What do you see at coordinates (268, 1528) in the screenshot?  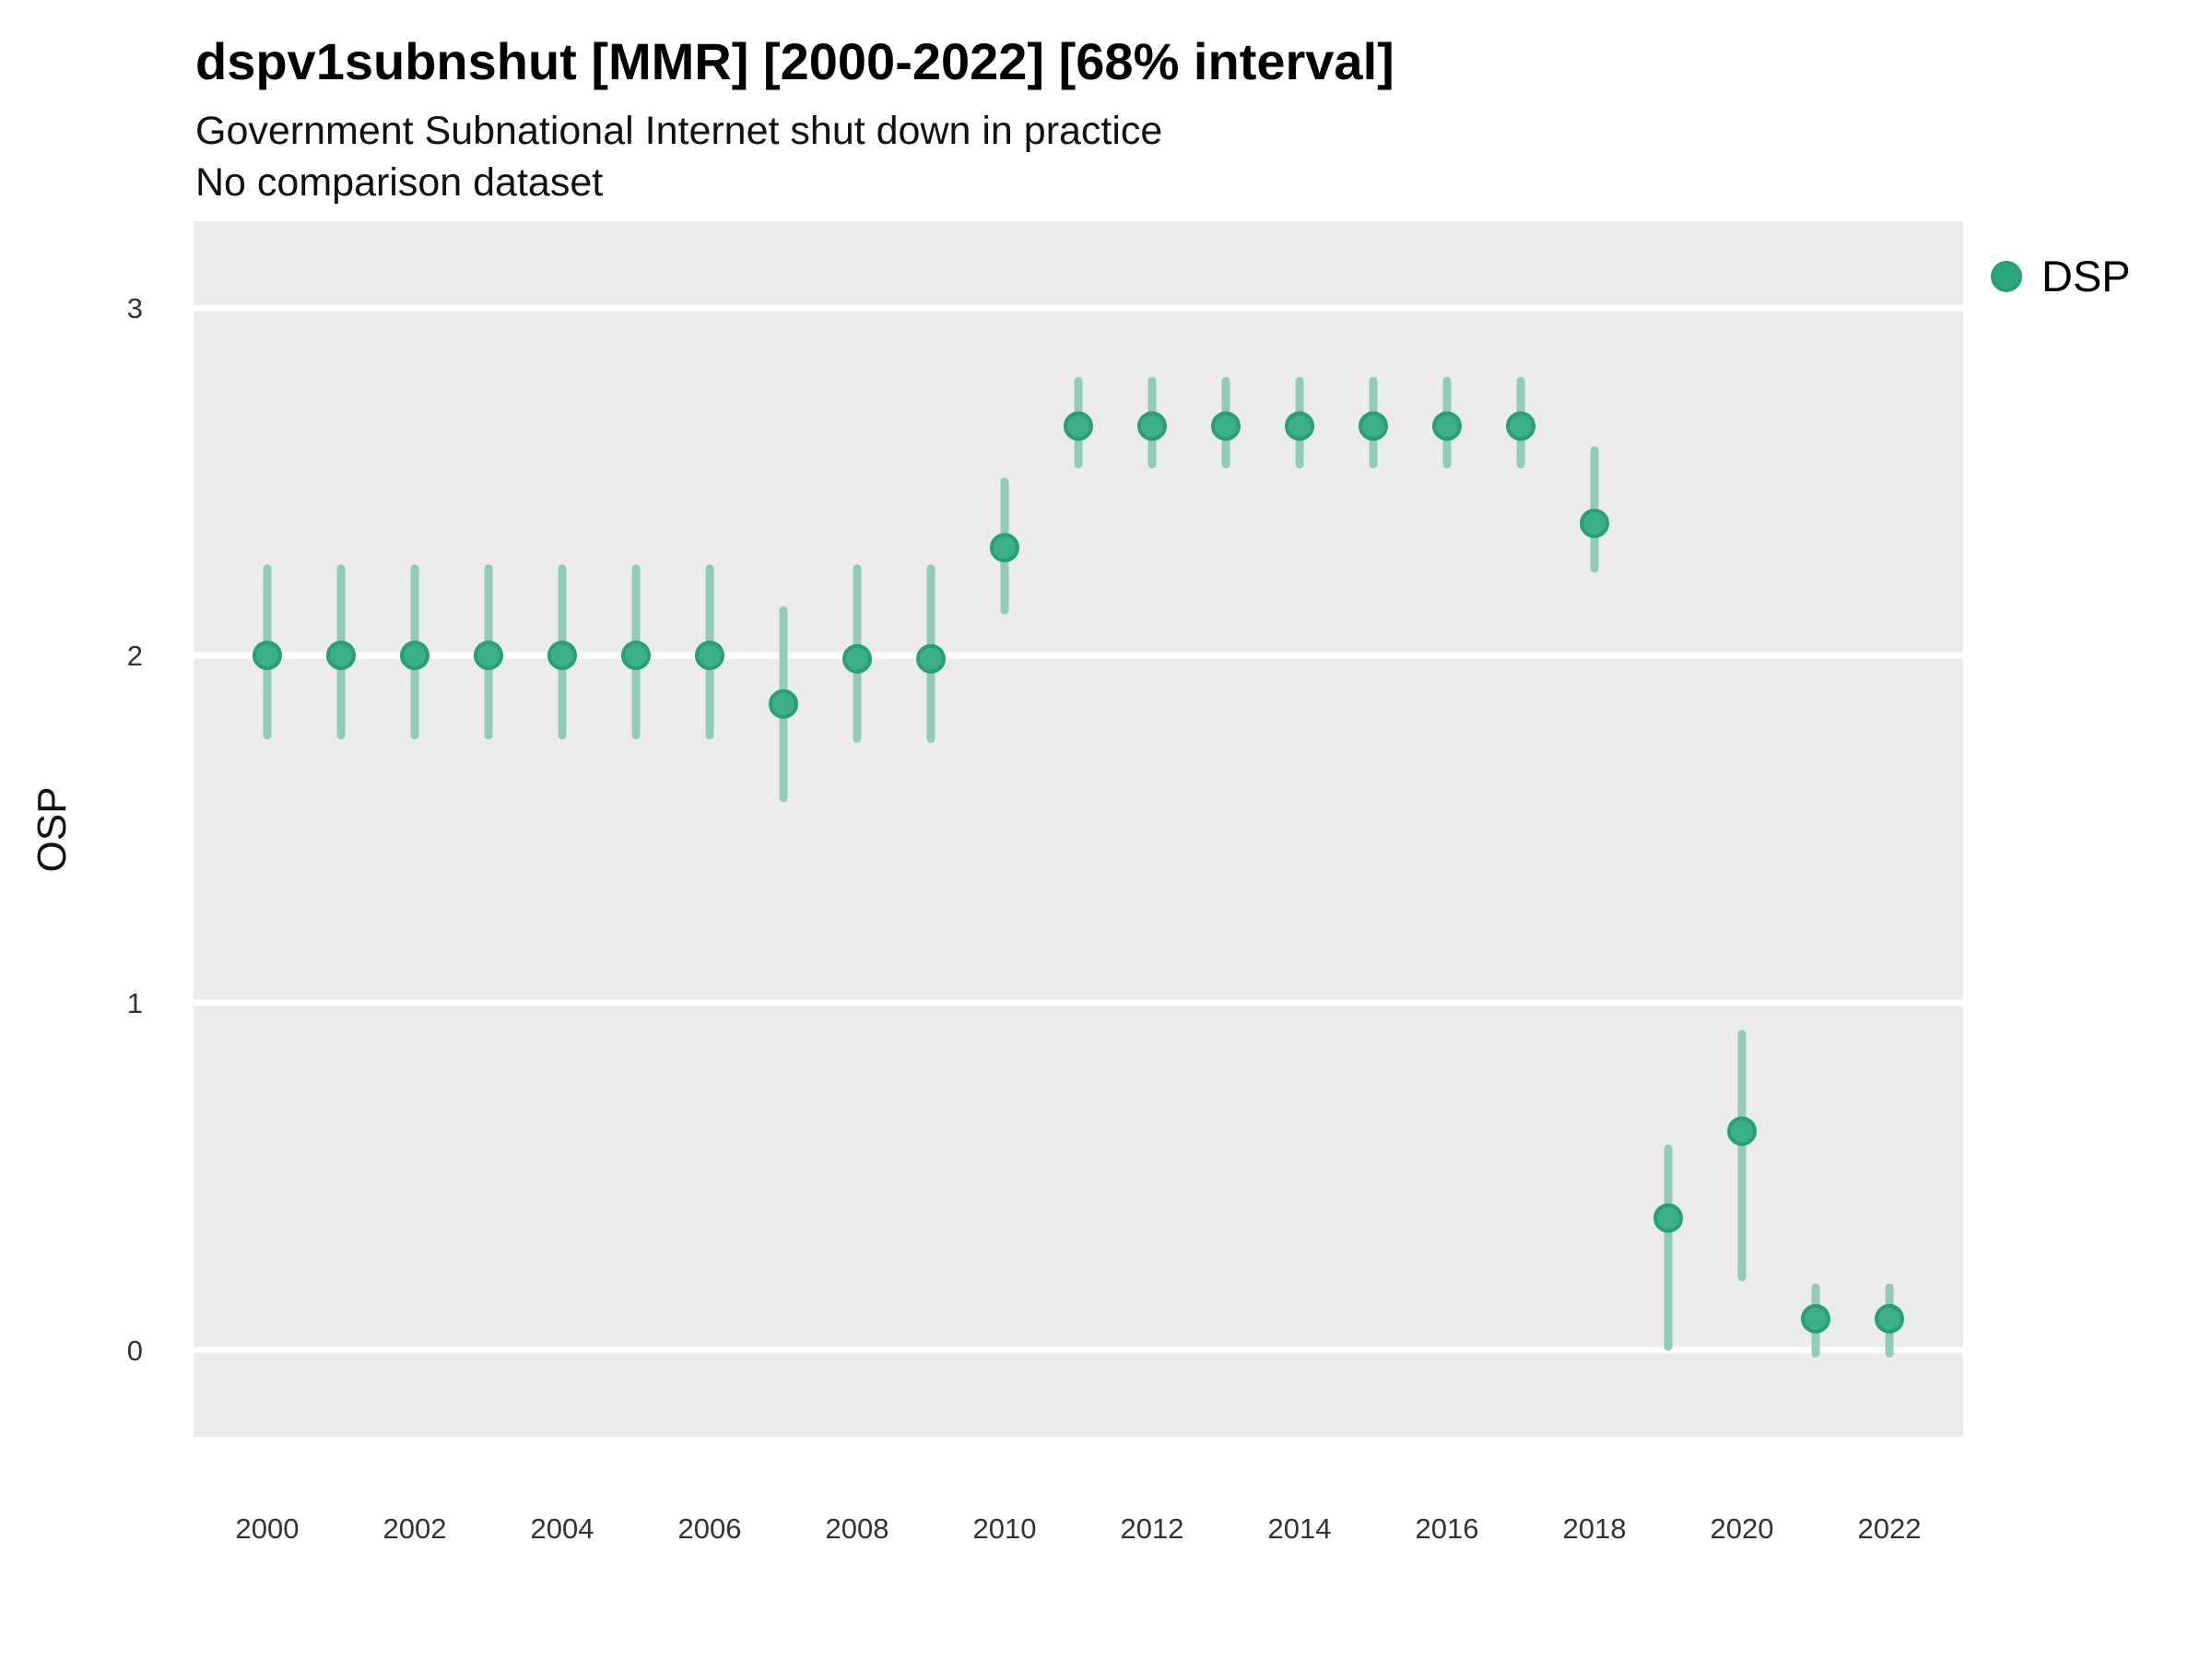 I see `x-tick-label: 2000` at bounding box center [268, 1528].